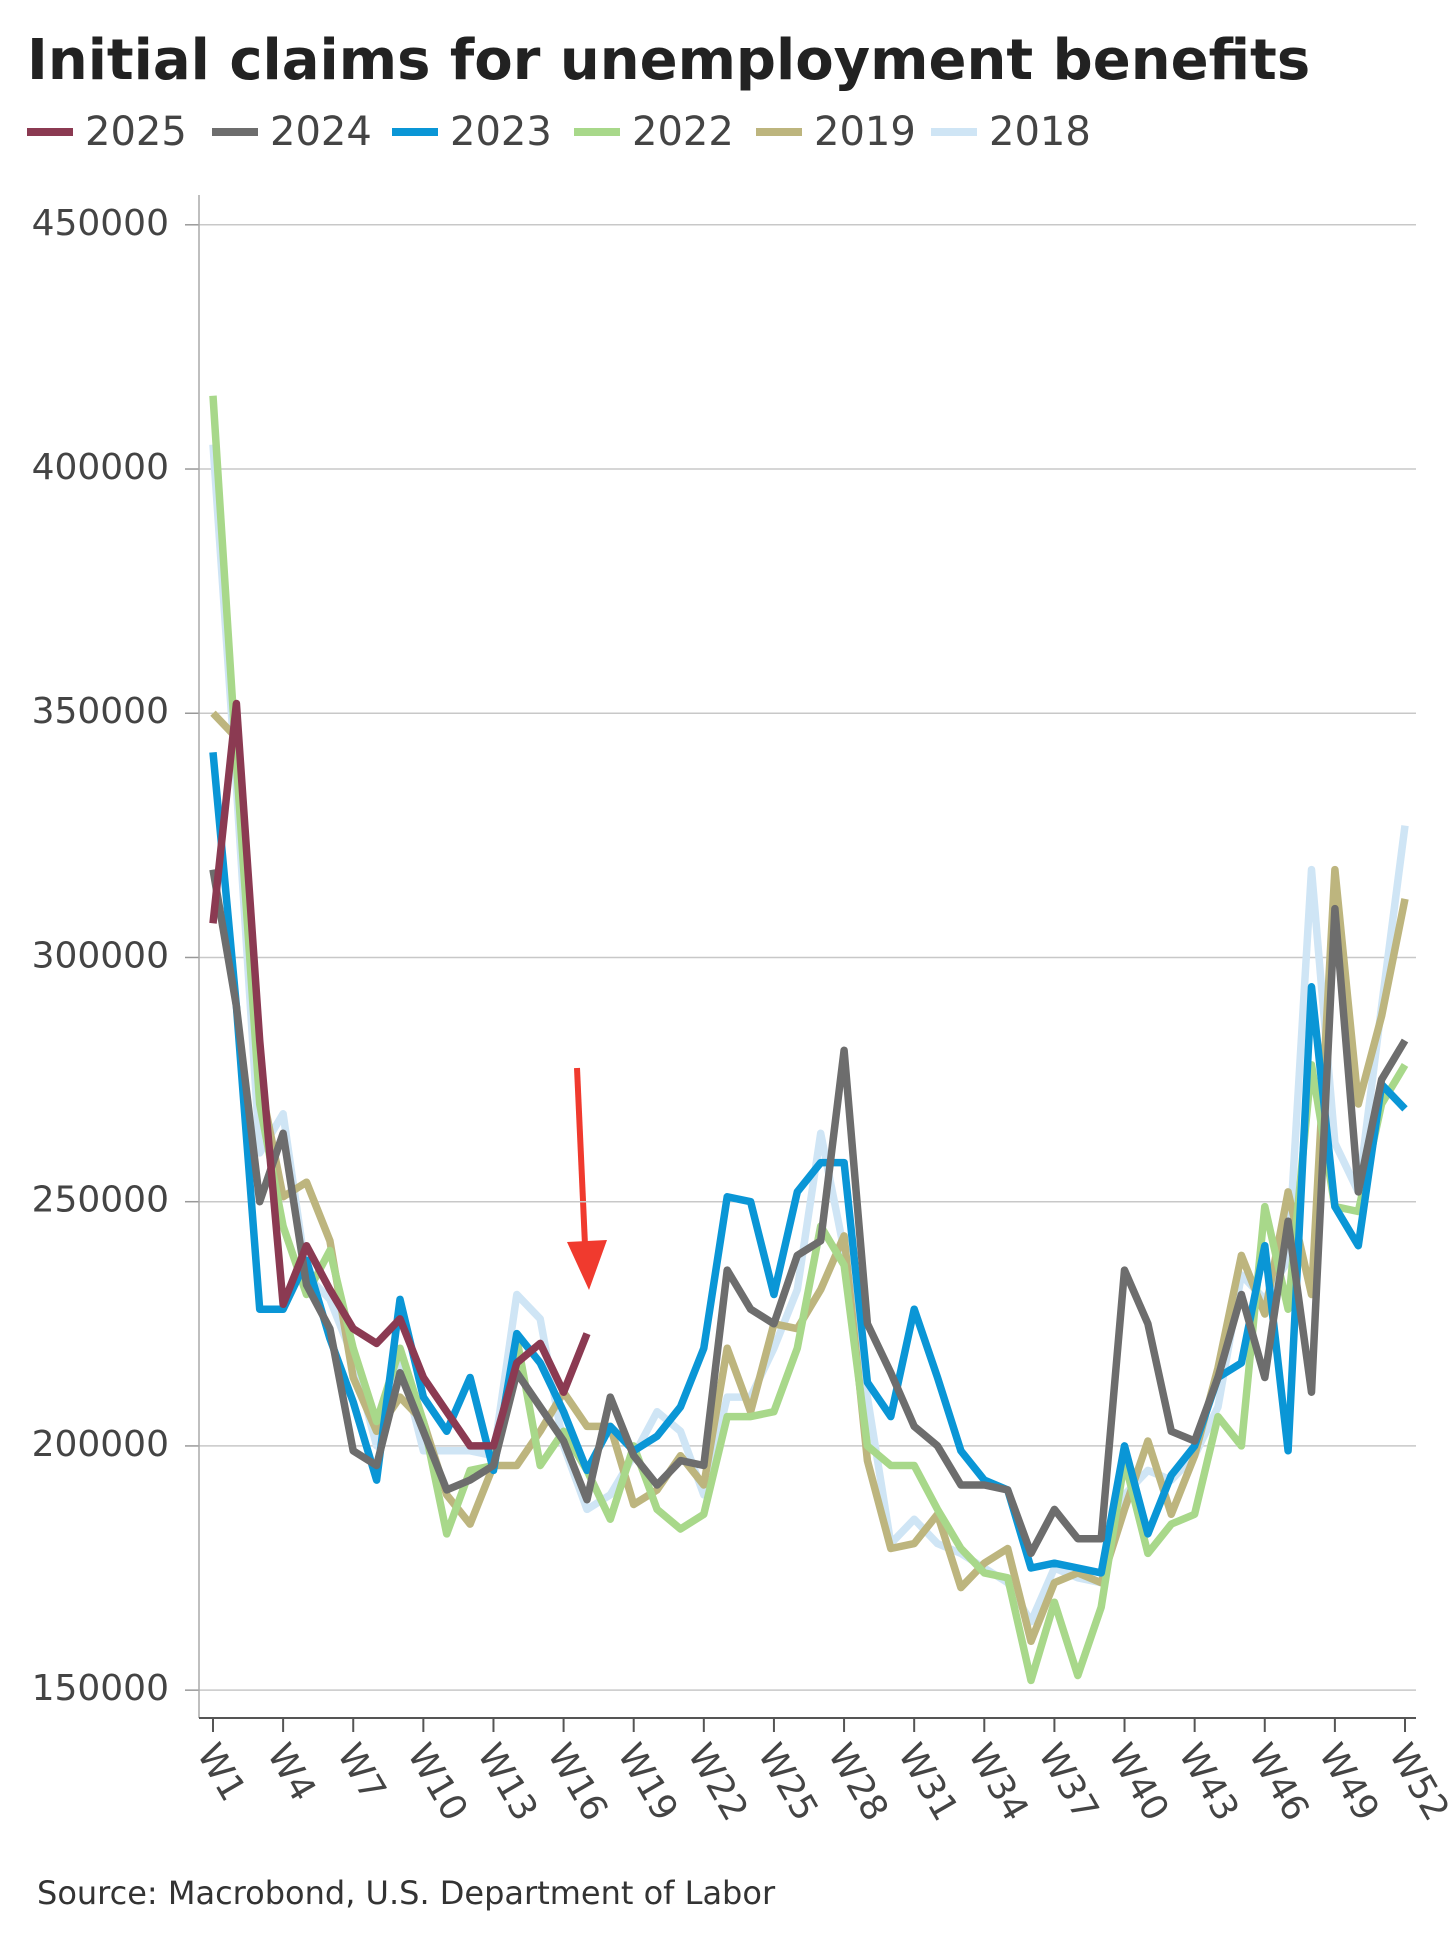 The height and width of the screenshot is (1942, 1456). I want to click on x-tick-label: W13, so click(507, 1782).